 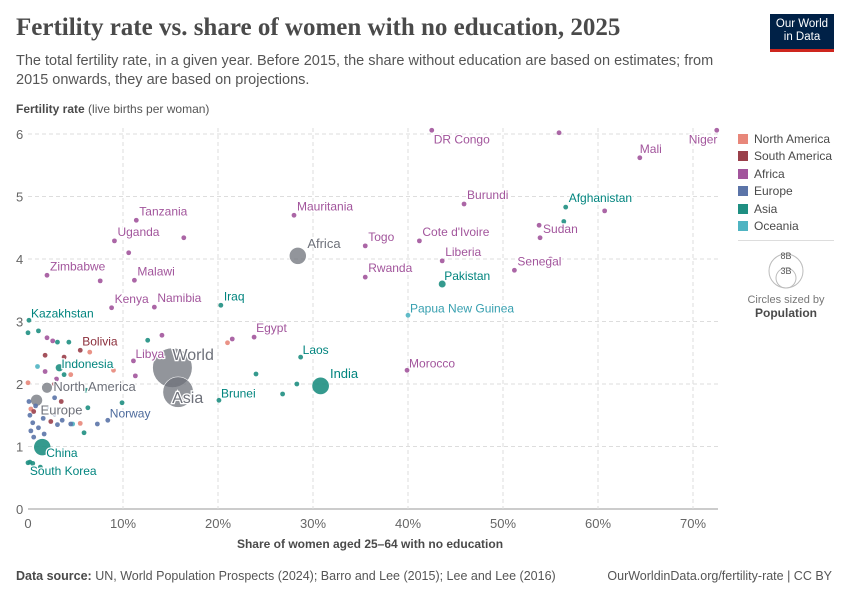 I want to click on size-legend: 8B 3B Circles sized by Population, so click(x=786, y=280).